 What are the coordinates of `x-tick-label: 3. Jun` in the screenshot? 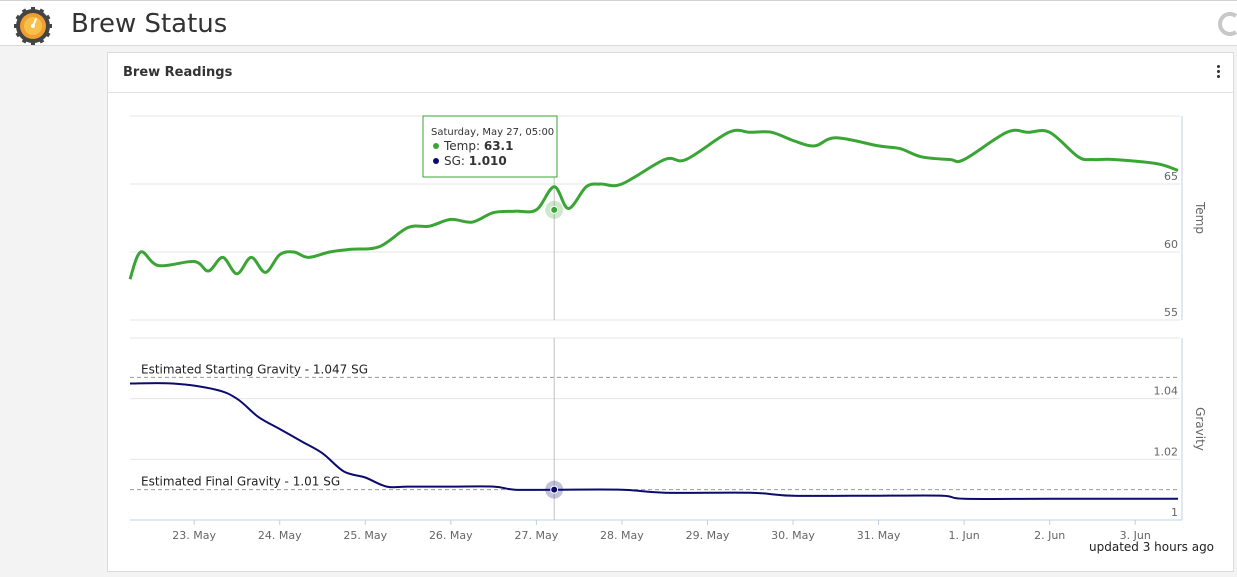 It's located at (1135, 535).